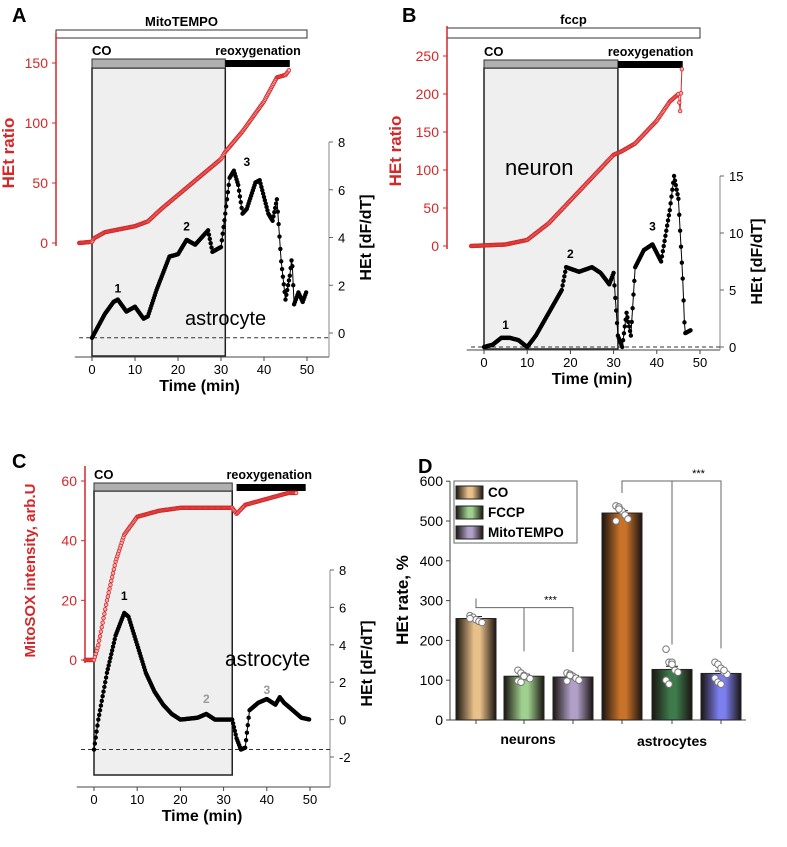  I want to click on reoxygenation-bar, so click(271, 487).